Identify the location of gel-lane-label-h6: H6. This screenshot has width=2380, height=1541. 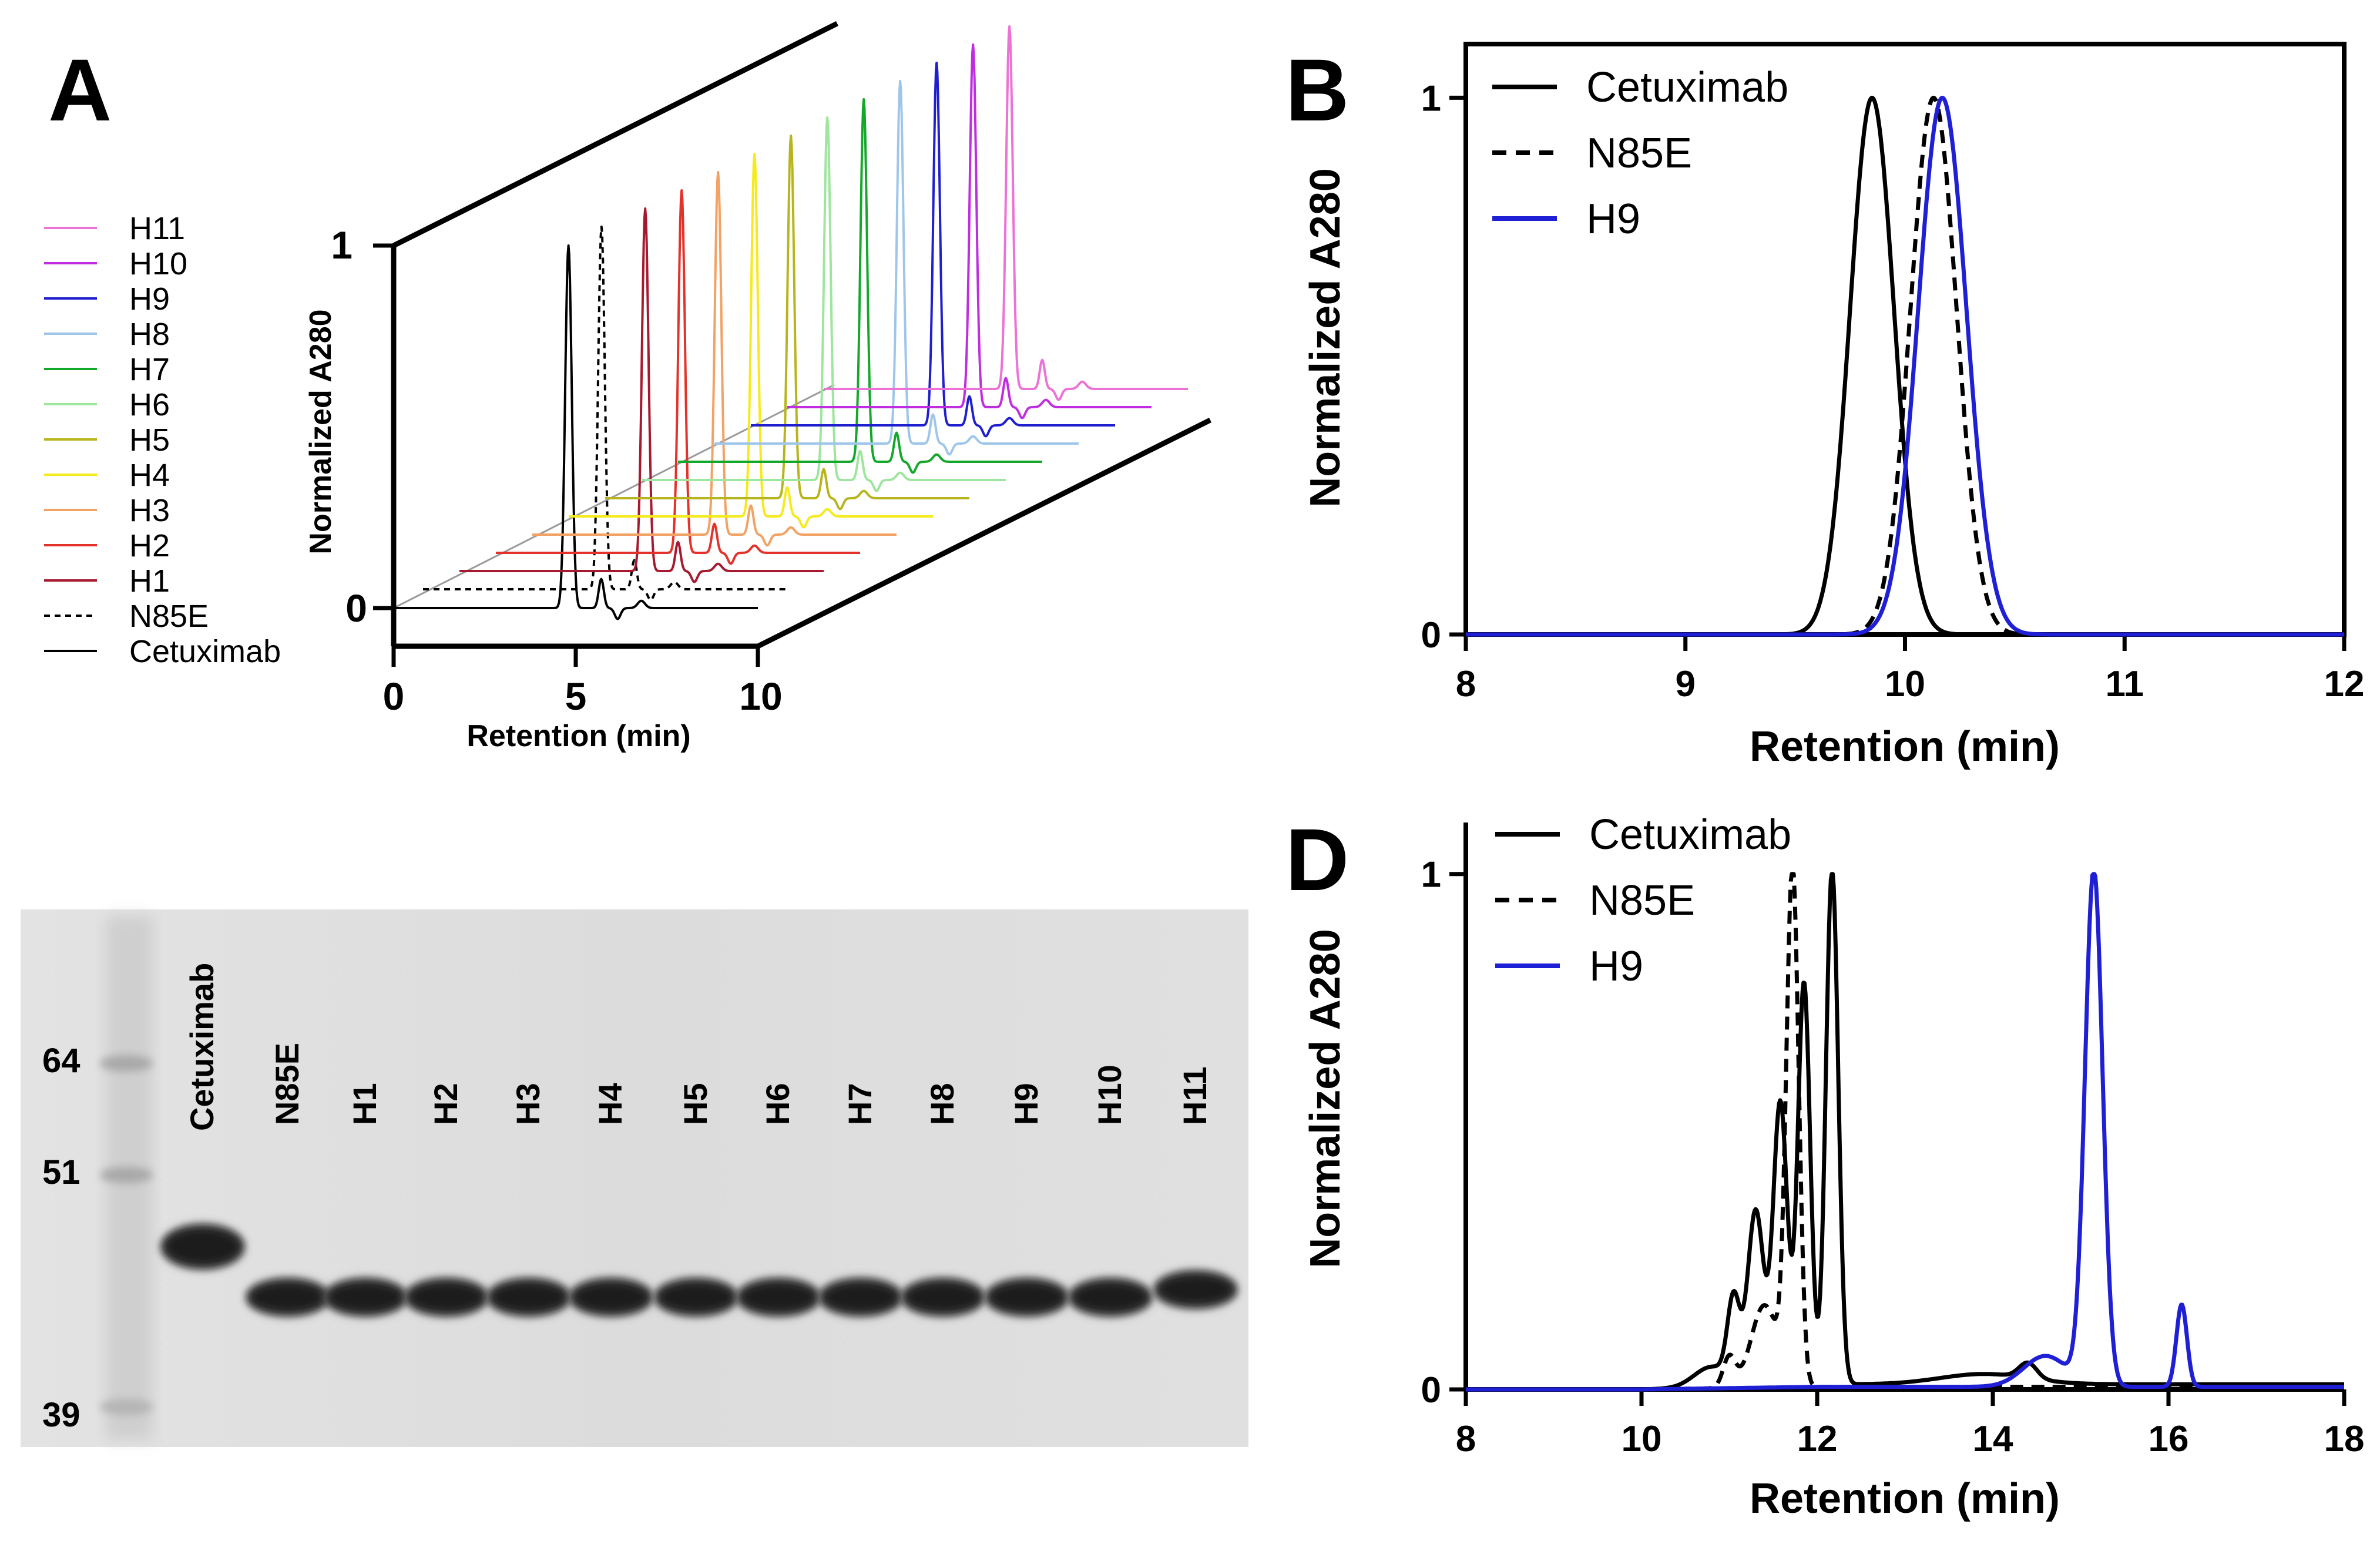
(778, 1104).